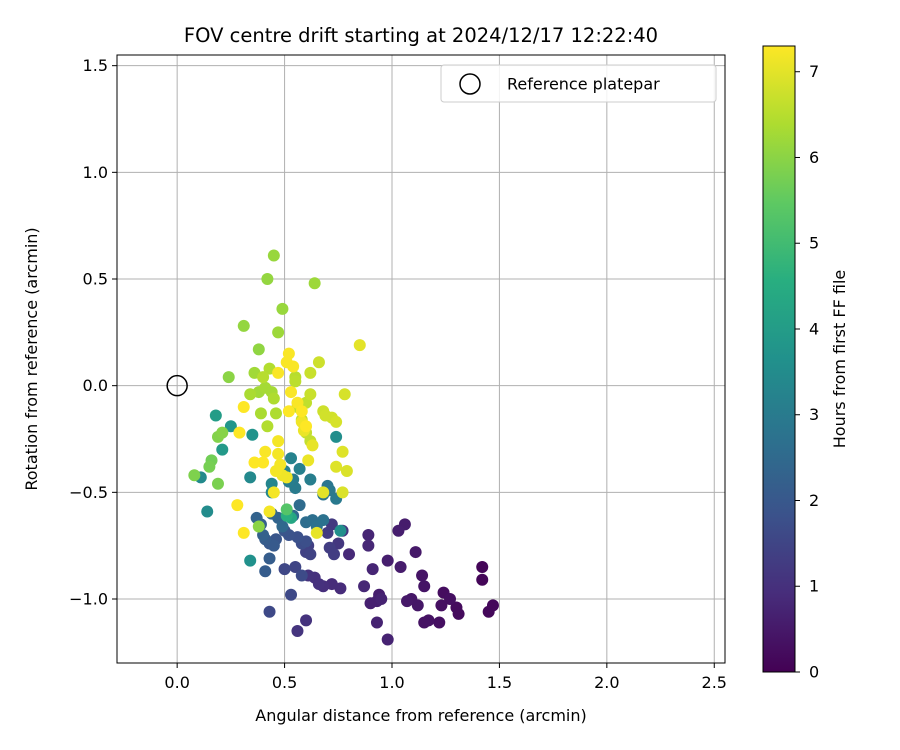 The image size is (900, 750). Describe the element at coordinates (814, 586) in the screenshot. I see `colorbar-tick-label: 1` at that location.